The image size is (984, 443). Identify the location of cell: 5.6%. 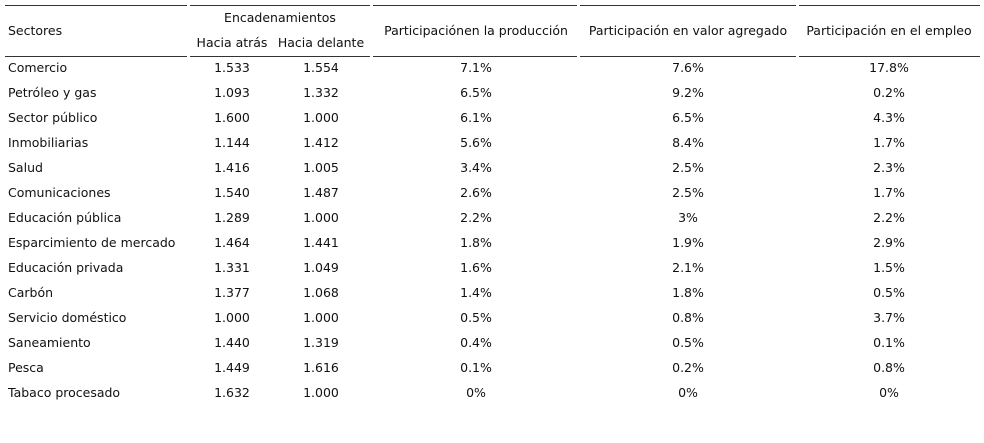
(476, 142).